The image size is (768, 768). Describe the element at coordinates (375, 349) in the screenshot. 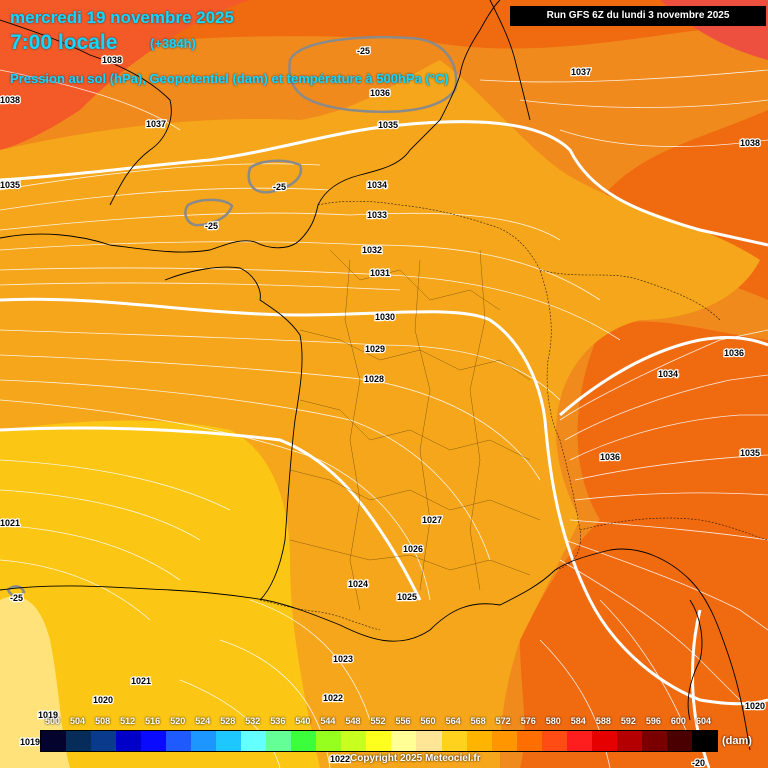

I see `pressure-label: 1029` at that location.